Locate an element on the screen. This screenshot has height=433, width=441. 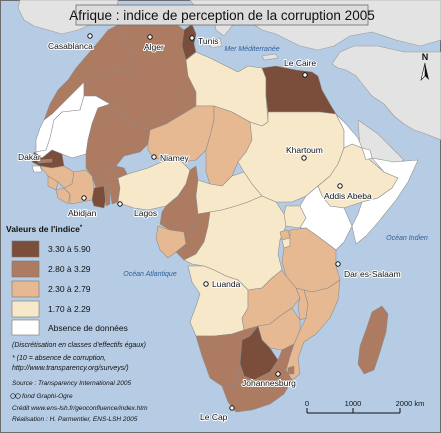
scale-label-1000: 1000 is located at coordinates (353, 403).